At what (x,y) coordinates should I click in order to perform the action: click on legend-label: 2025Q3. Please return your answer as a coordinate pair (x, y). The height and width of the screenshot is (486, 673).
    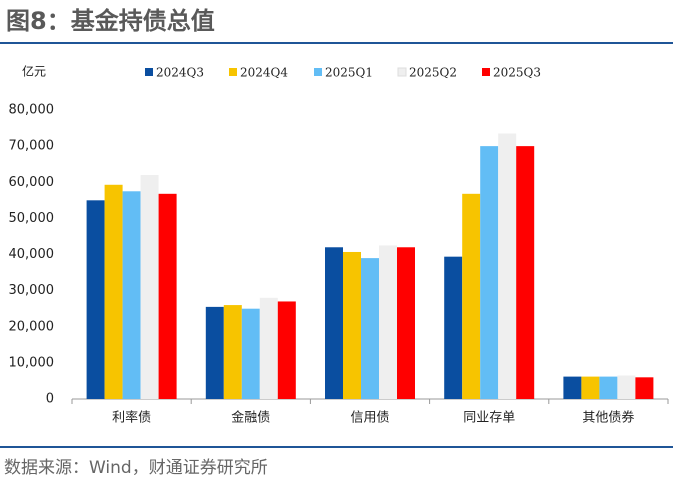
    Looking at the image, I should click on (517, 73).